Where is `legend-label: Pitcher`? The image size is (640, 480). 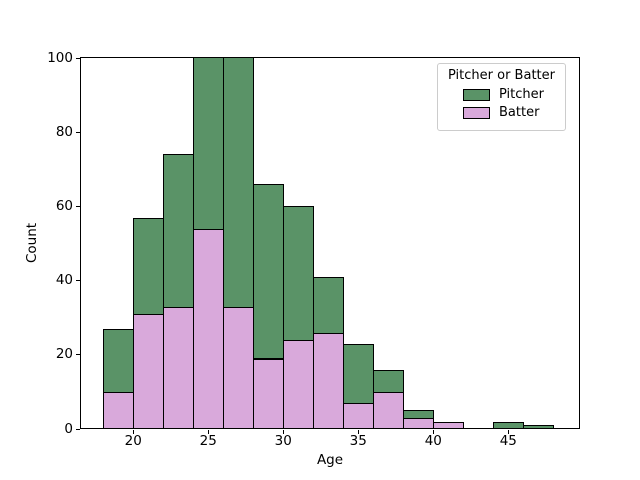
legend-label: Pitcher is located at coordinates (521, 94).